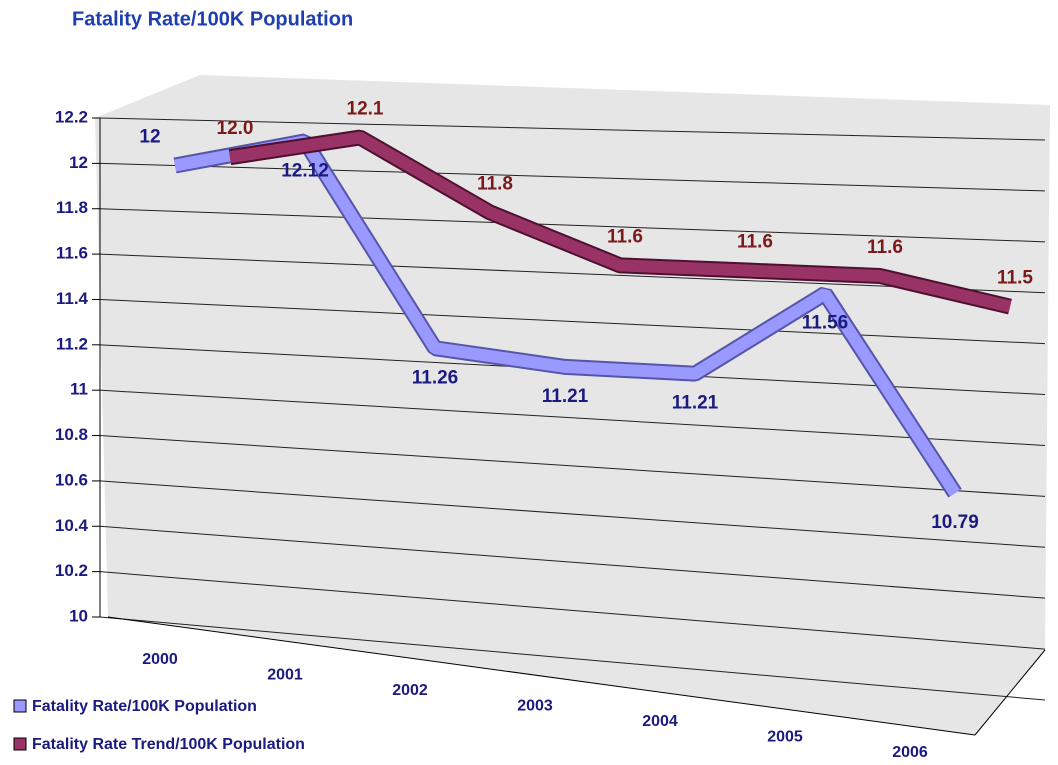 This screenshot has width=1058, height=765. I want to click on y-tick-label: 11.8, so click(72, 207).